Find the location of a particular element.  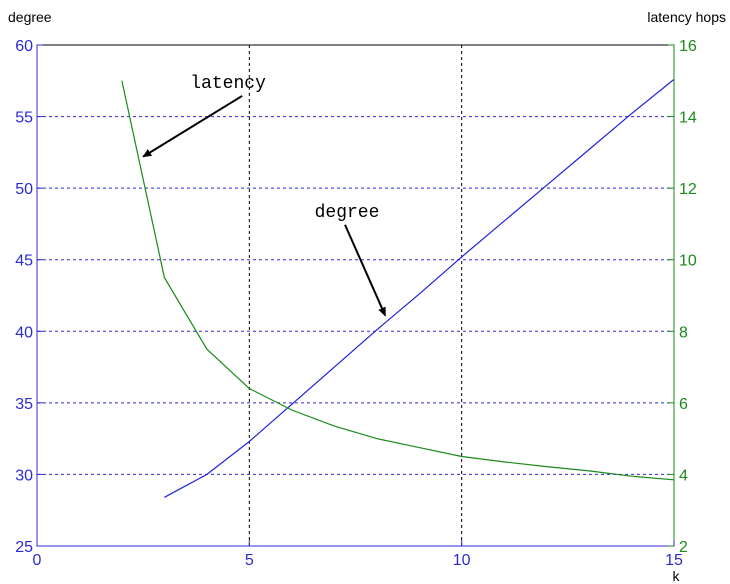

x-axis-label: k is located at coordinates (677, 576).